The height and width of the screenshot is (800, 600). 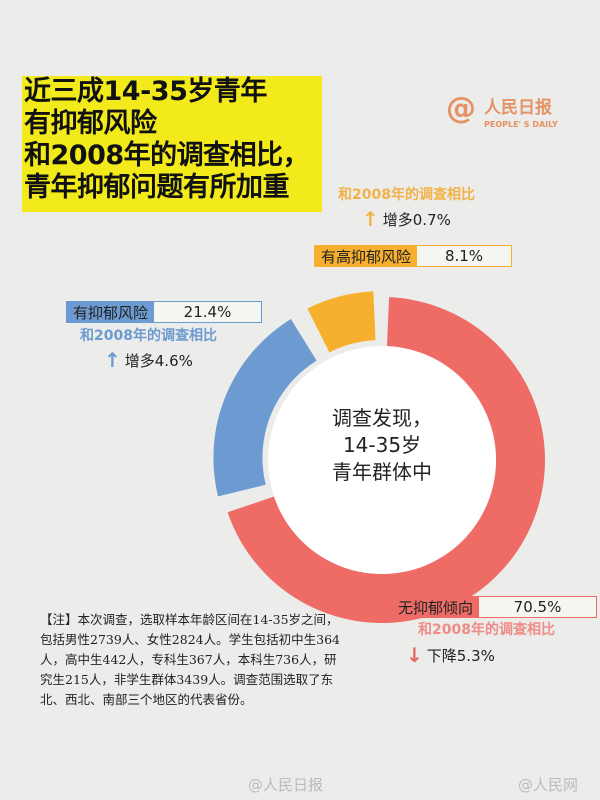 I want to click on none-label: 无抑郁倾向 70.5%, so click(x=494, y=607).